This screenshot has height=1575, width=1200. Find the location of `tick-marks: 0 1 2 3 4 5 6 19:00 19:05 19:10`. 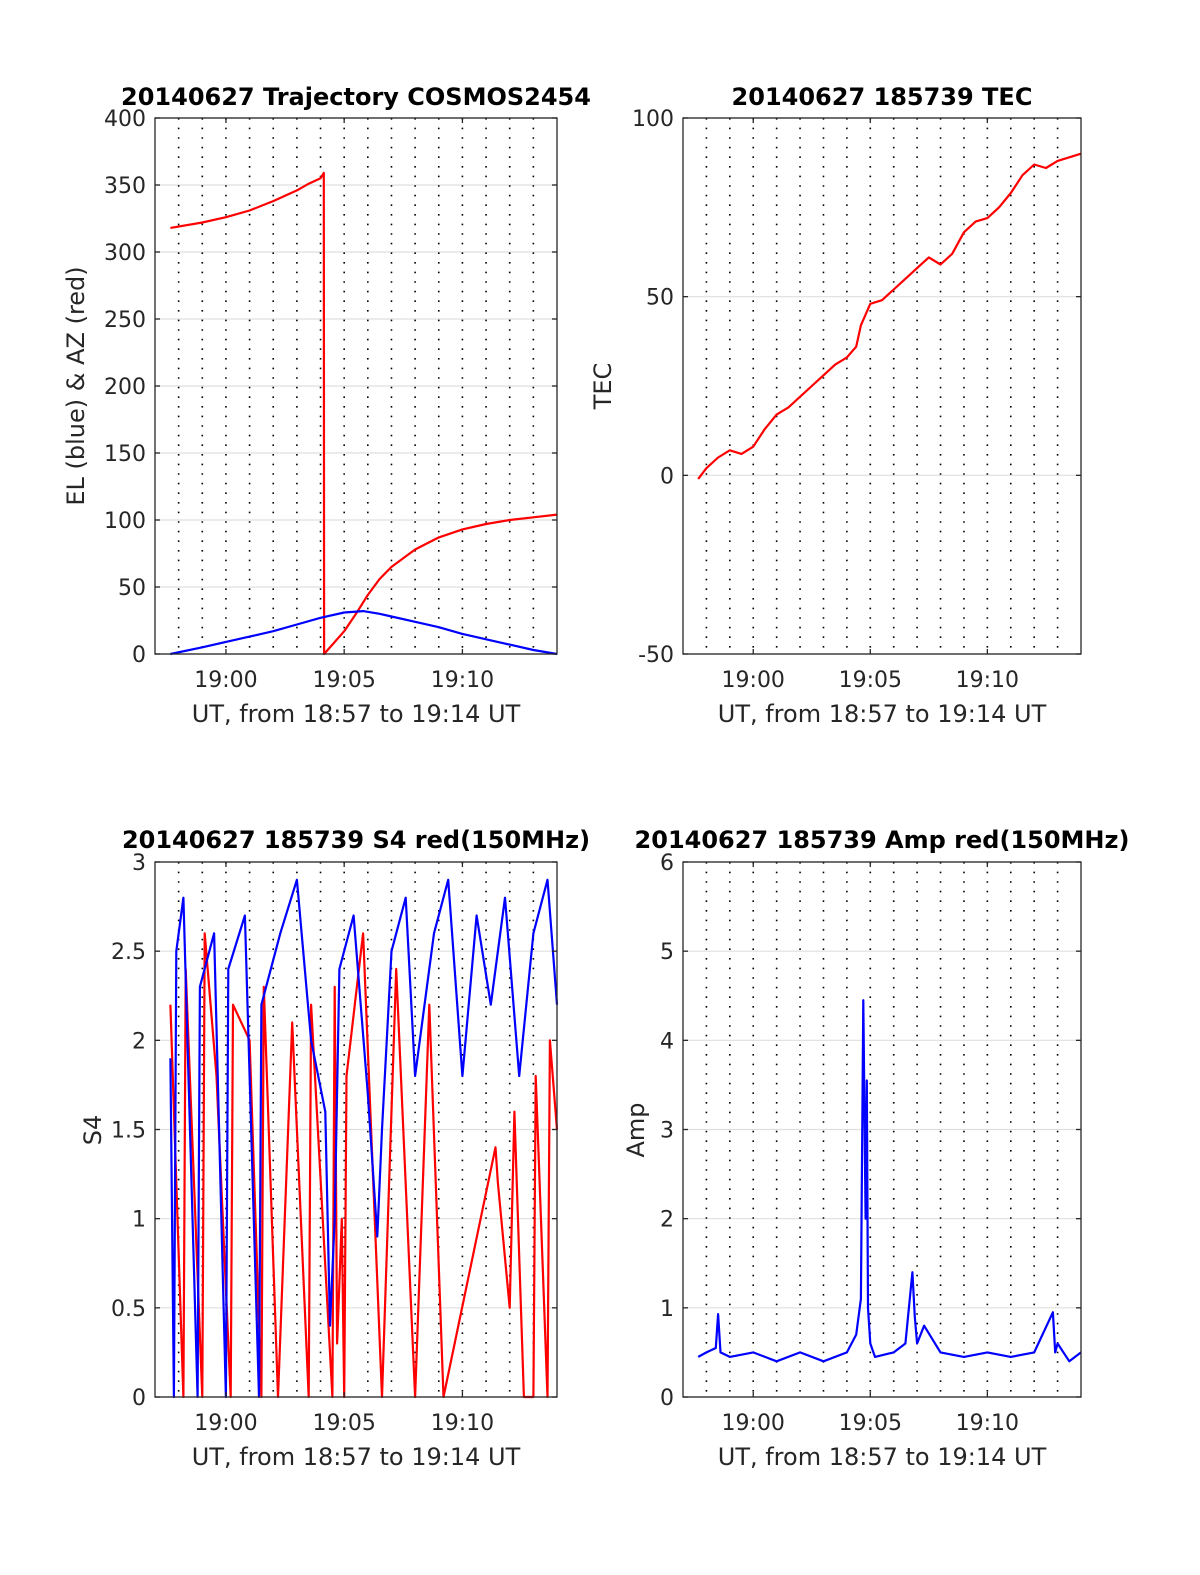

tick-marks: 0 1 2 3 4 5 6 19:00 19:05 19:10 is located at coordinates (870, 1143).